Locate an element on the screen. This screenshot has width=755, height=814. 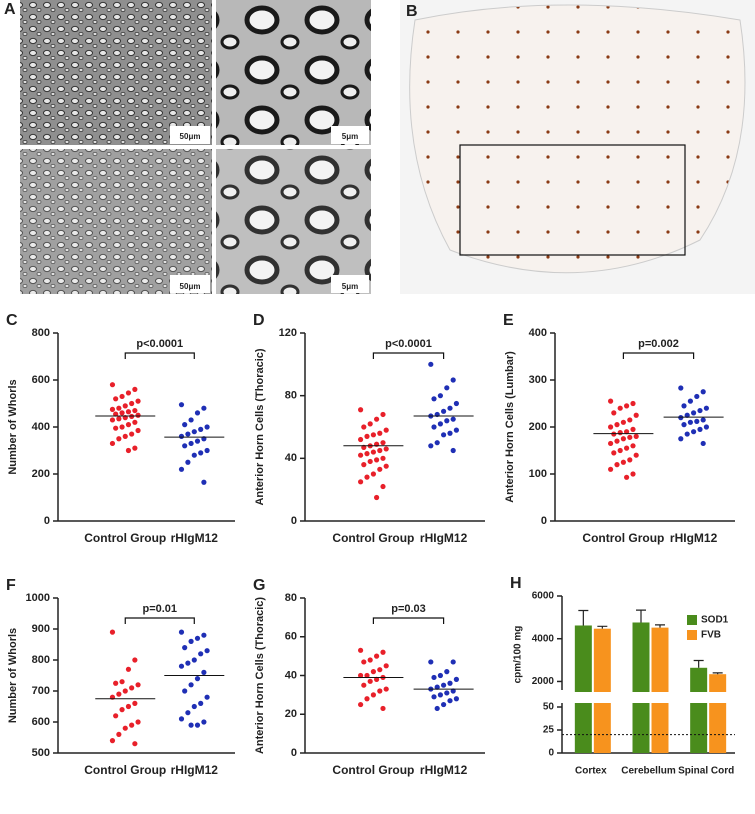
scale-label: 5μm is located at coordinates (350, 286).